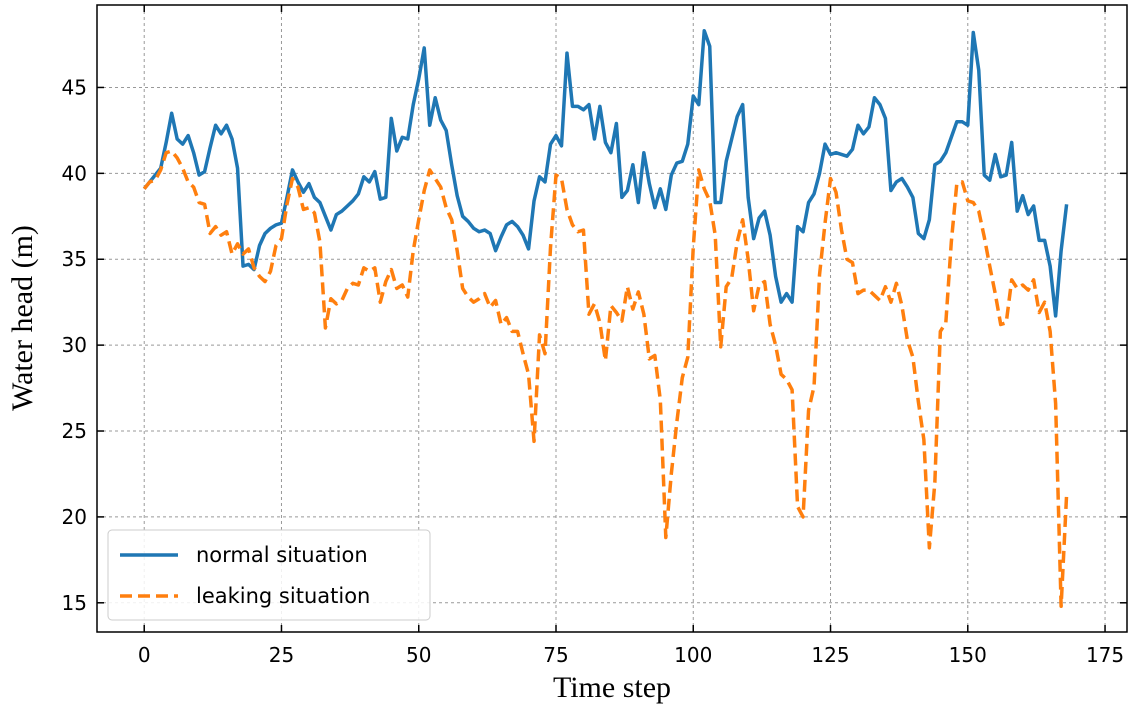  Describe the element at coordinates (74, 603) in the screenshot. I see `y-tick-label: 15` at that location.